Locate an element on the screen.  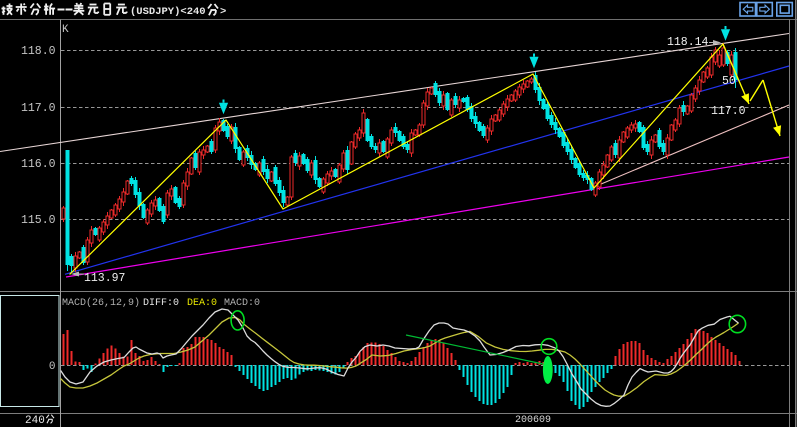
svg-text: (USDJPY)<240 is located at coordinates (168, 12).